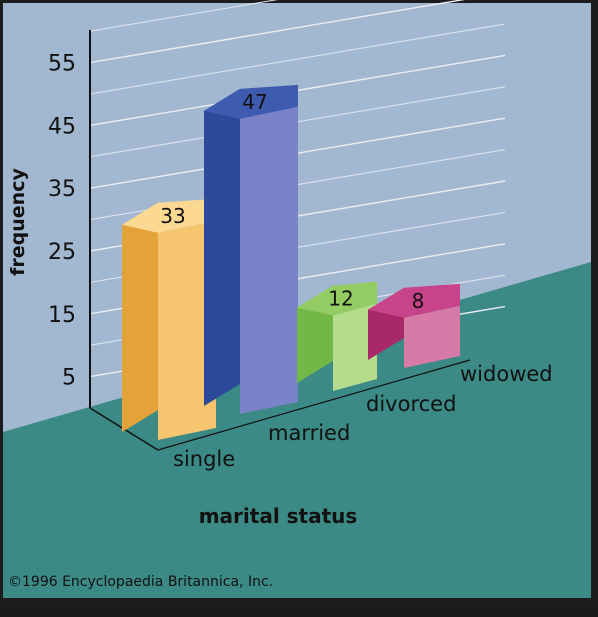  Describe the element at coordinates (278, 516) in the screenshot. I see `x-axis-title: marital status` at that location.